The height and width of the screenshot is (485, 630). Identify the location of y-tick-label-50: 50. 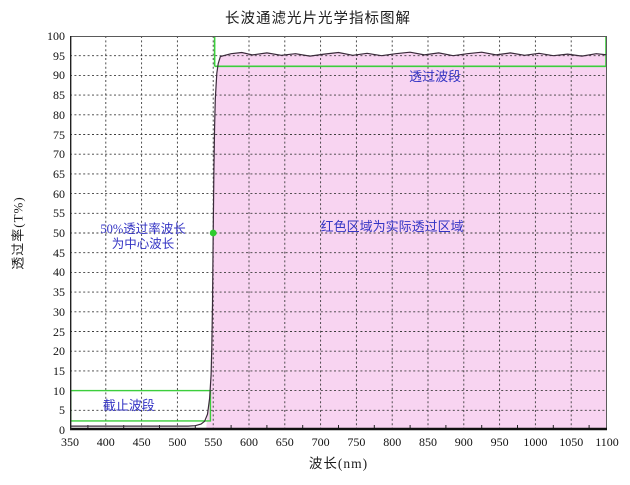
(59, 233).